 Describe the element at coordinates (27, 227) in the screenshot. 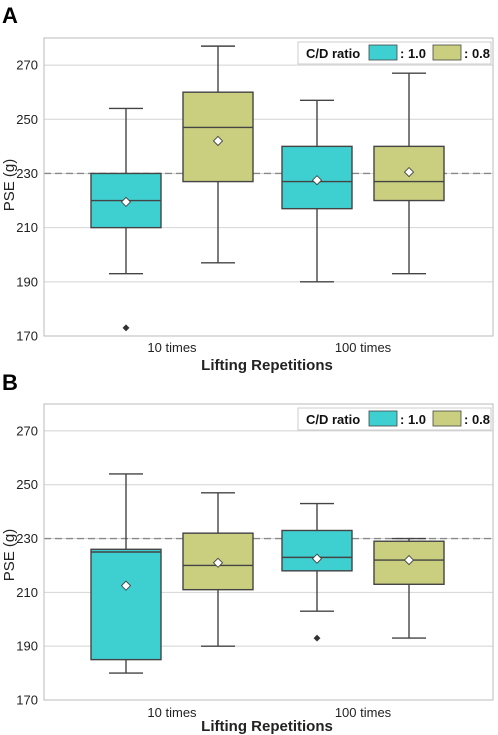

I see `panel-a-y-tick-label-210: 210` at that location.